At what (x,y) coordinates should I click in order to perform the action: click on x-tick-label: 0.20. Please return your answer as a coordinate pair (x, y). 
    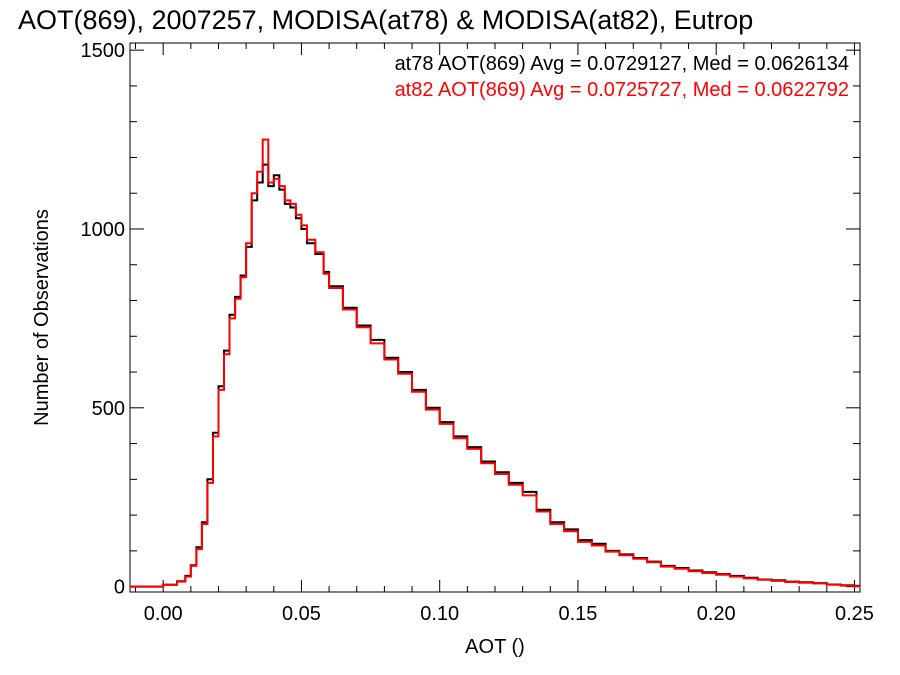
    Looking at the image, I should click on (716, 614).